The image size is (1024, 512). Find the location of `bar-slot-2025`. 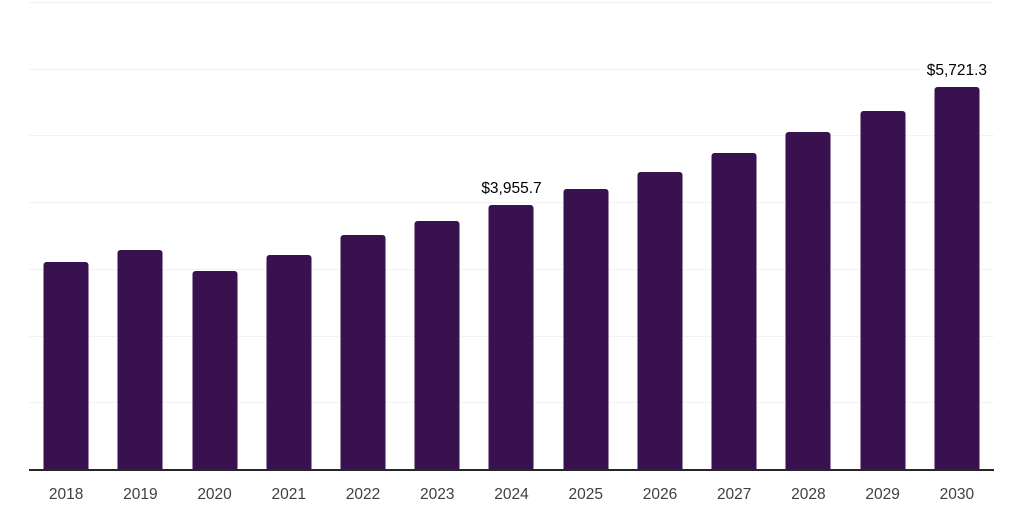

bar-slot-2025 is located at coordinates (586, 235).